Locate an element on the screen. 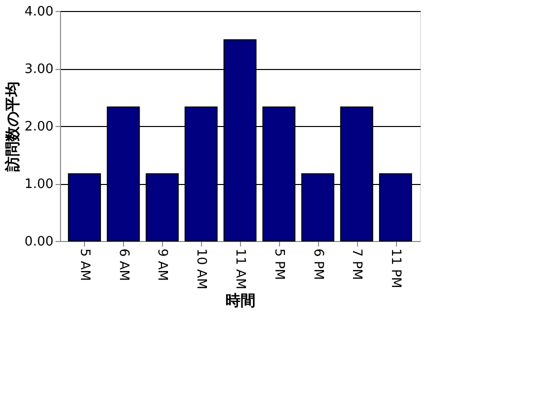 Image resolution: width=548 pixels, height=398 pixels. x-tick-label: 9 AM is located at coordinates (162, 265).